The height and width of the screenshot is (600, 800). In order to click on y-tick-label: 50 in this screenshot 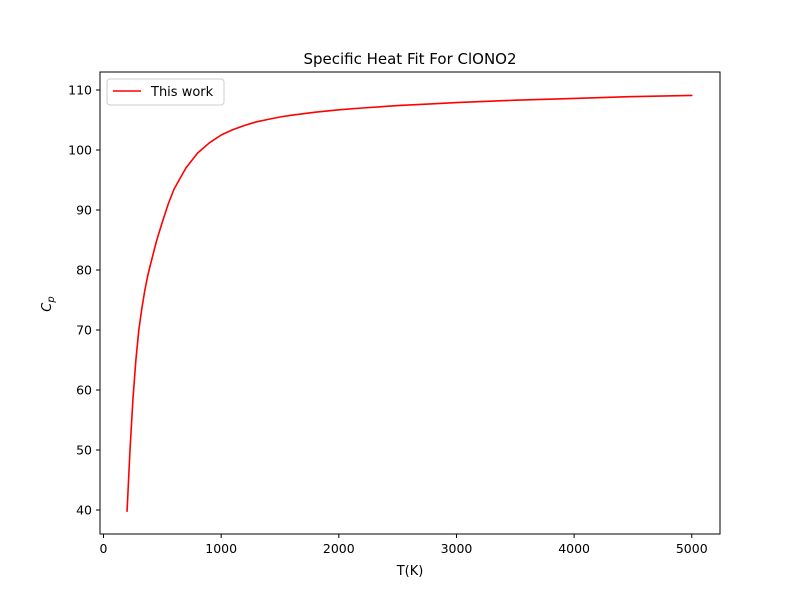, I will do `click(84, 450)`.